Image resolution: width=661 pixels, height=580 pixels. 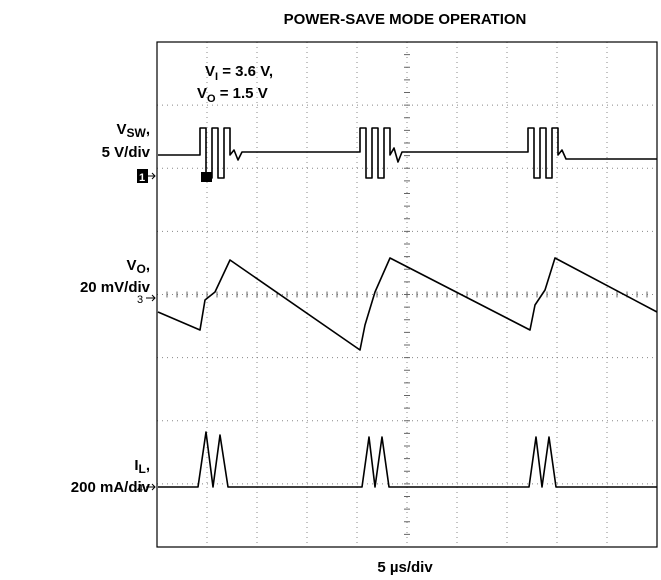 I want to click on channel-marker: 4, so click(x=140, y=489).